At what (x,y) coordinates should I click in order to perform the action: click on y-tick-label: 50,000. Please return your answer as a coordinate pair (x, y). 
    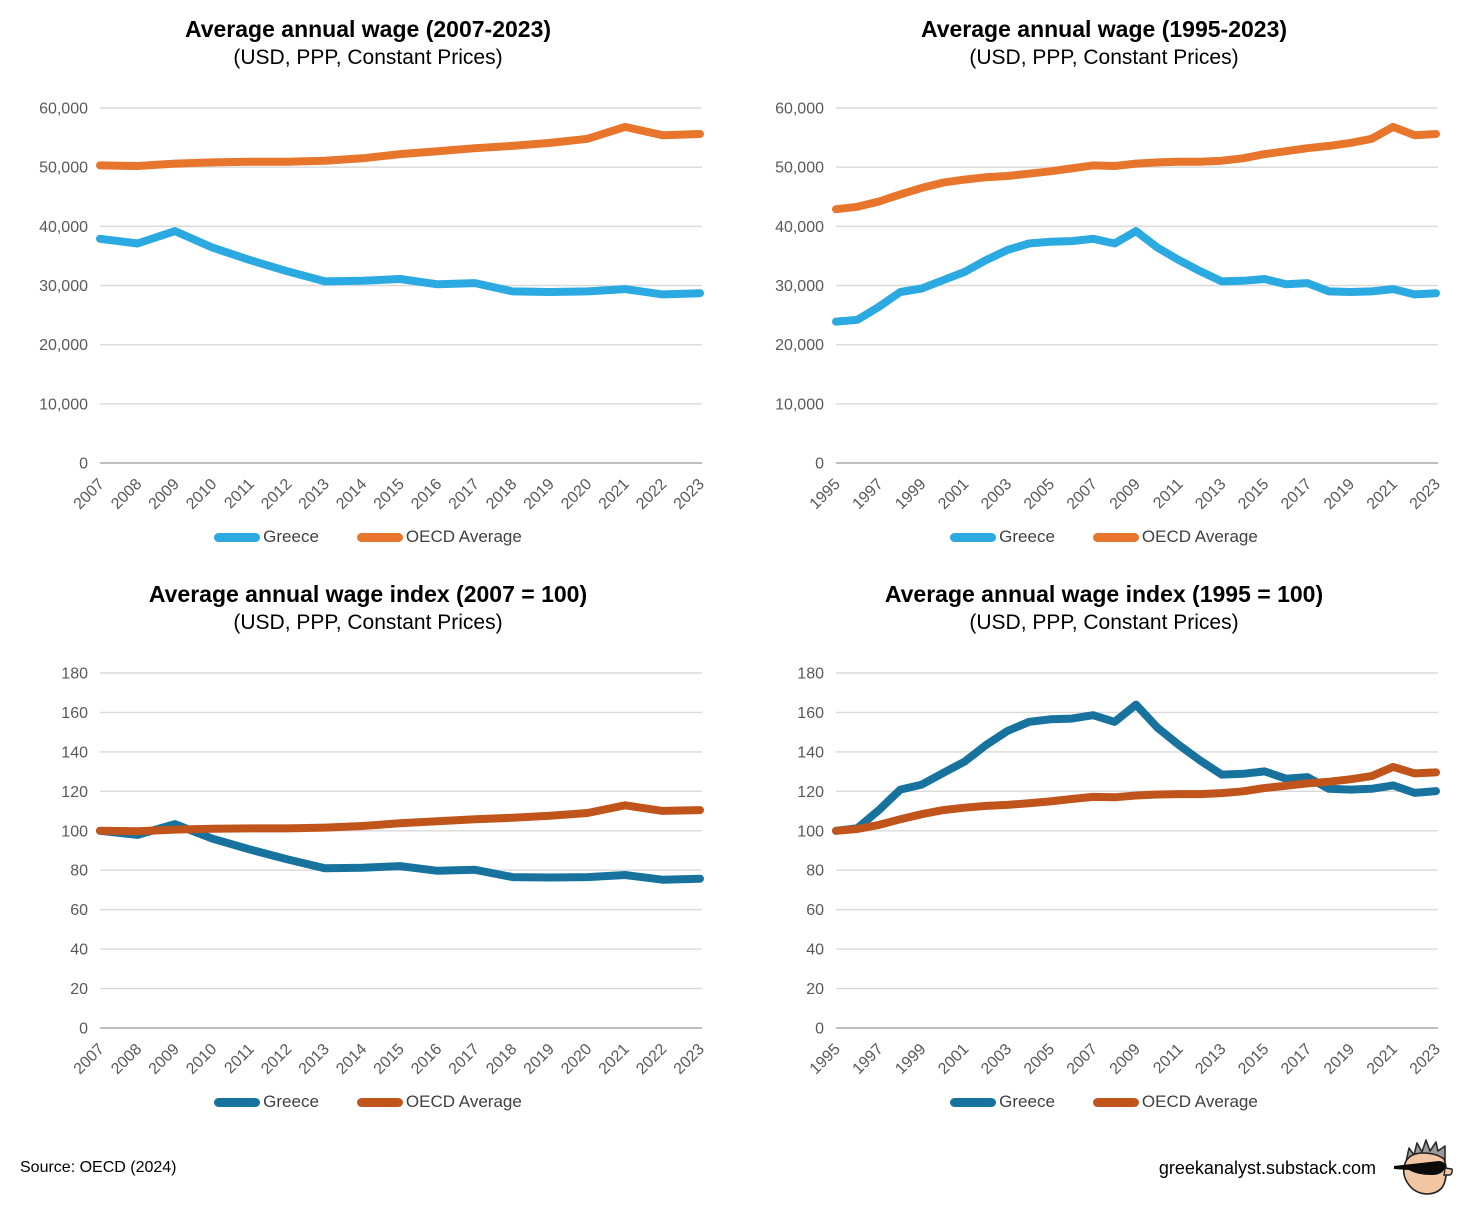
    Looking at the image, I should click on (799, 168).